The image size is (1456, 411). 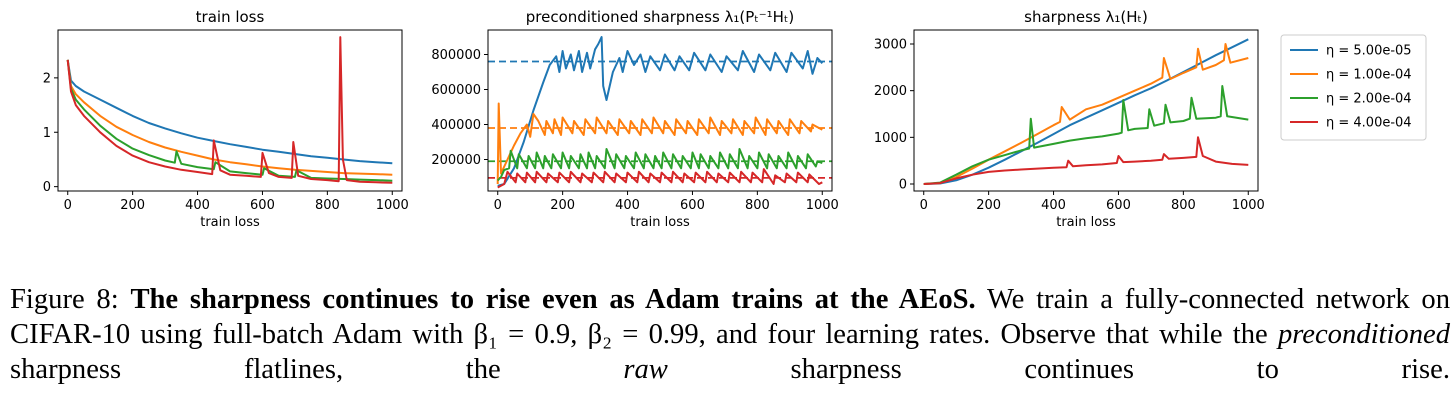 I want to click on chart-title: train loss, so click(x=230, y=17).